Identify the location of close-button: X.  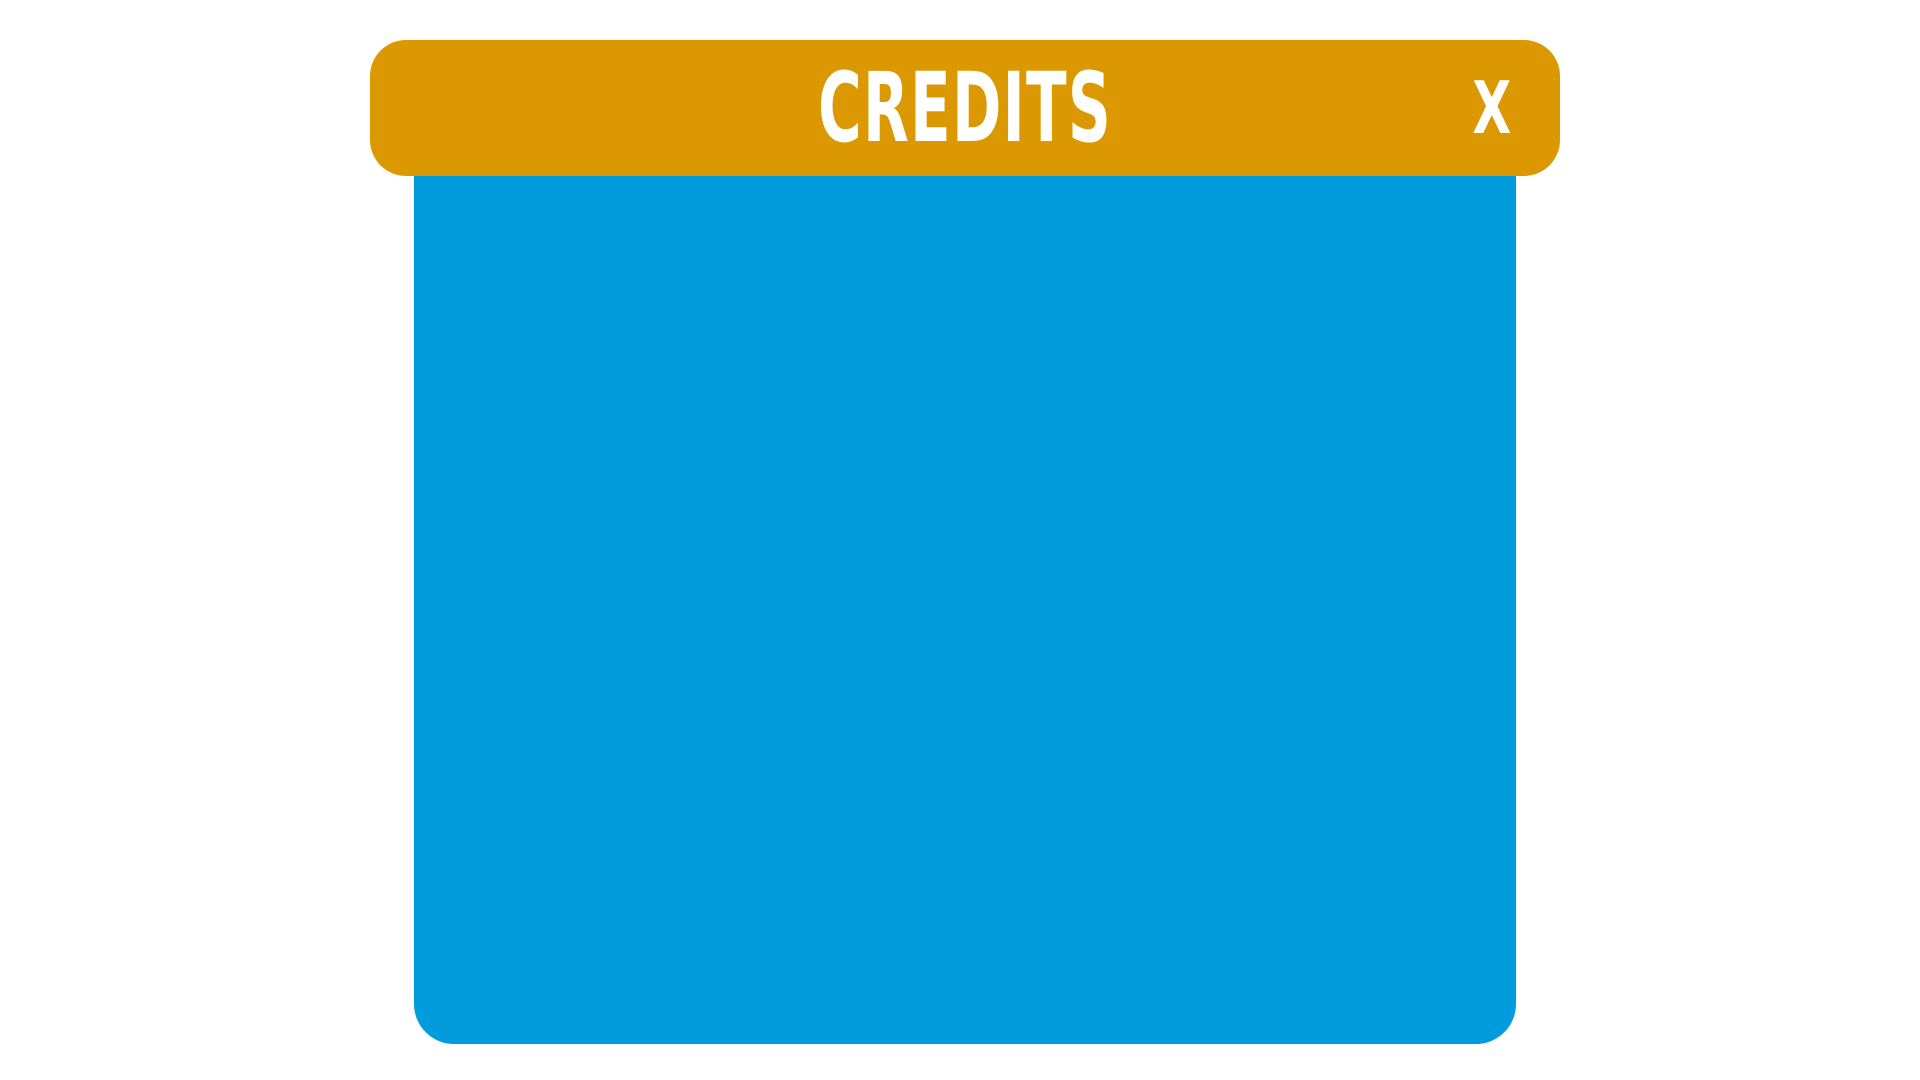
(1492, 108).